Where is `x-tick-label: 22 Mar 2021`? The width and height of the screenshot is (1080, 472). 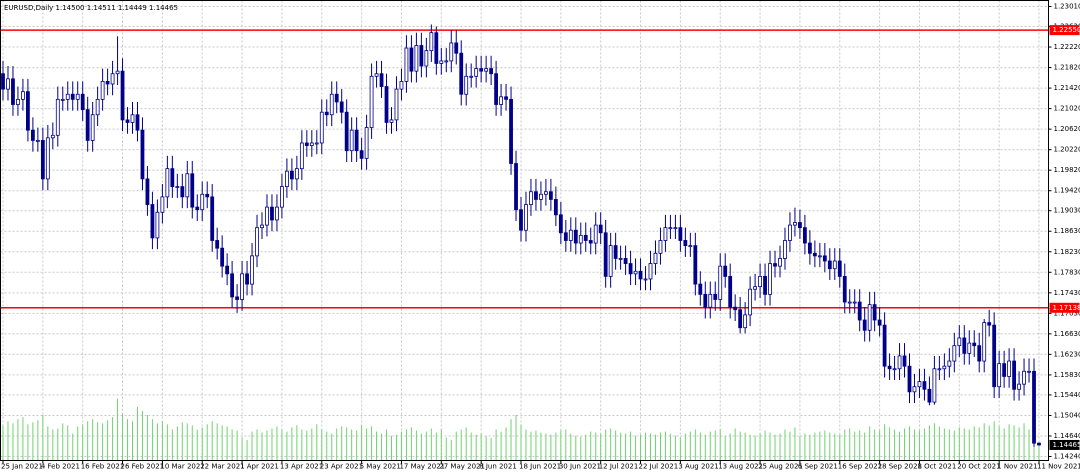 x-tick-label: 22 Mar 2021 is located at coordinates (222, 467).